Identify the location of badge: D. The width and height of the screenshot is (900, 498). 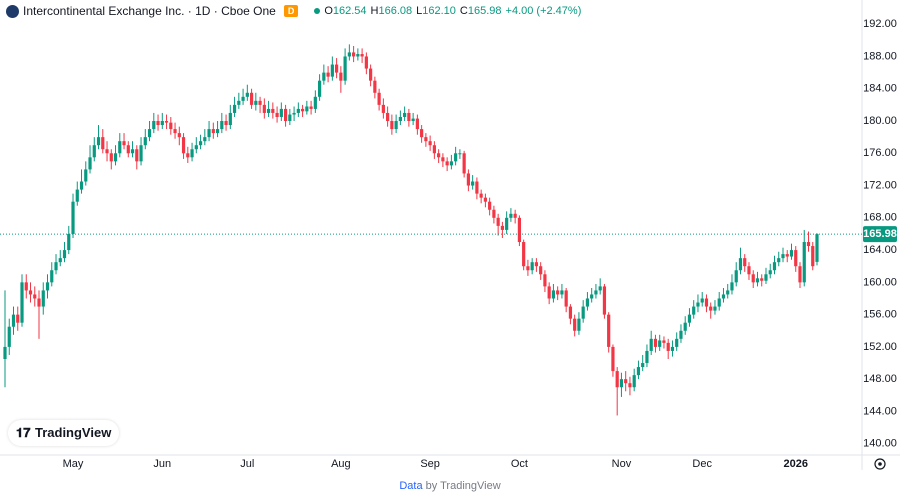
(291, 11).